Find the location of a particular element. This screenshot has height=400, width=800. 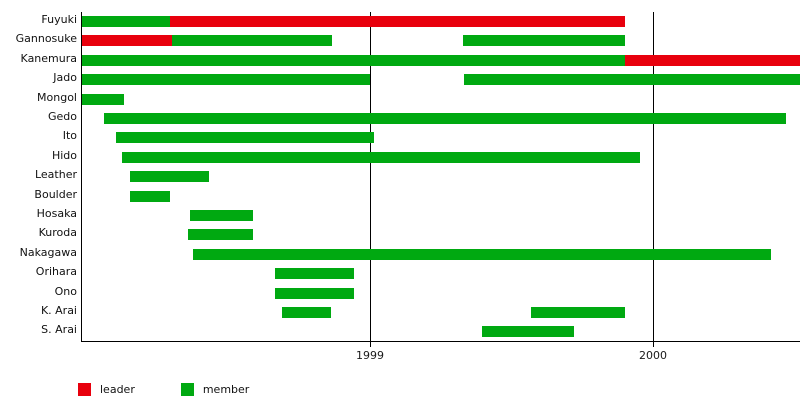

y-axis-line is located at coordinates (81, 177).